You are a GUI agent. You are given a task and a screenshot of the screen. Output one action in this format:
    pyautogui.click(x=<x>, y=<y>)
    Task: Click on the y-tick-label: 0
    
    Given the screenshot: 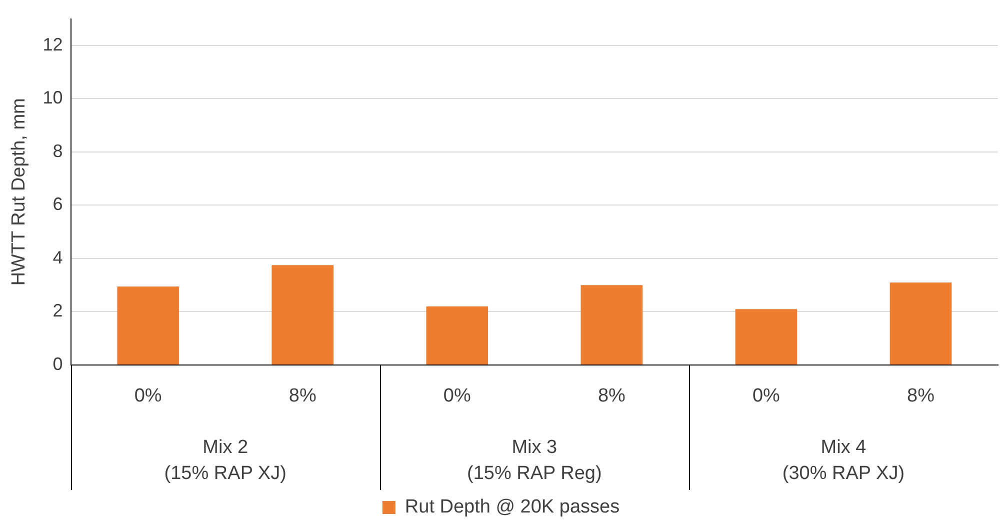 What is the action you would take?
    pyautogui.click(x=57, y=364)
    